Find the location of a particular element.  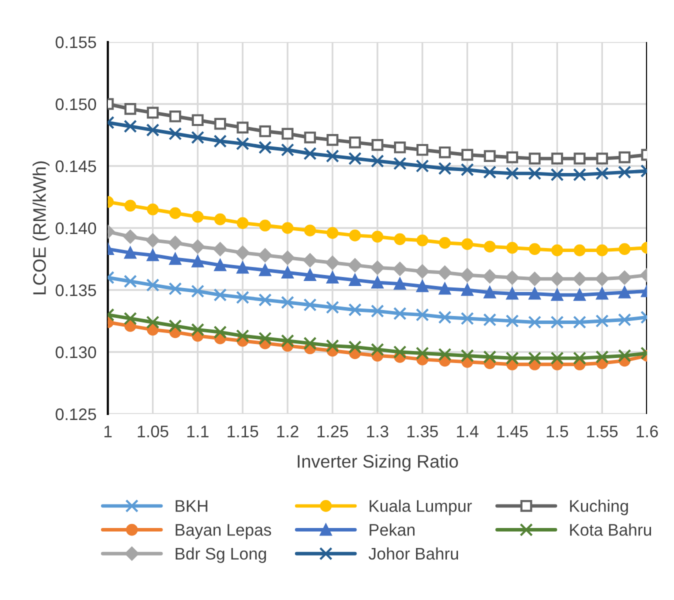

legend-label: Kuching is located at coordinates (599, 508).